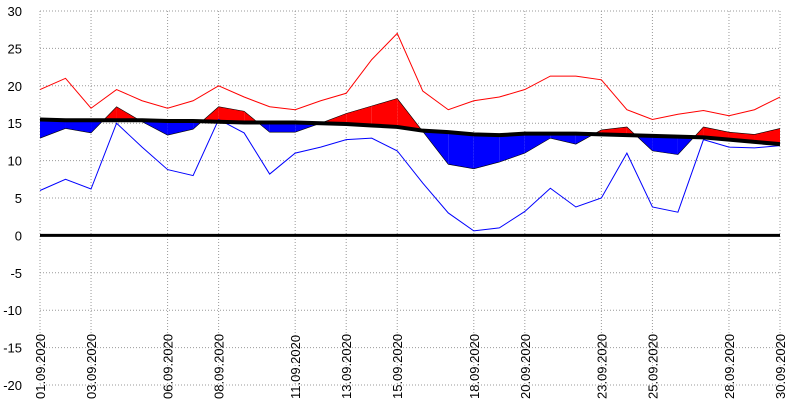  Describe the element at coordinates (15, 161) in the screenshot. I see `y-tick-label: 10` at that location.